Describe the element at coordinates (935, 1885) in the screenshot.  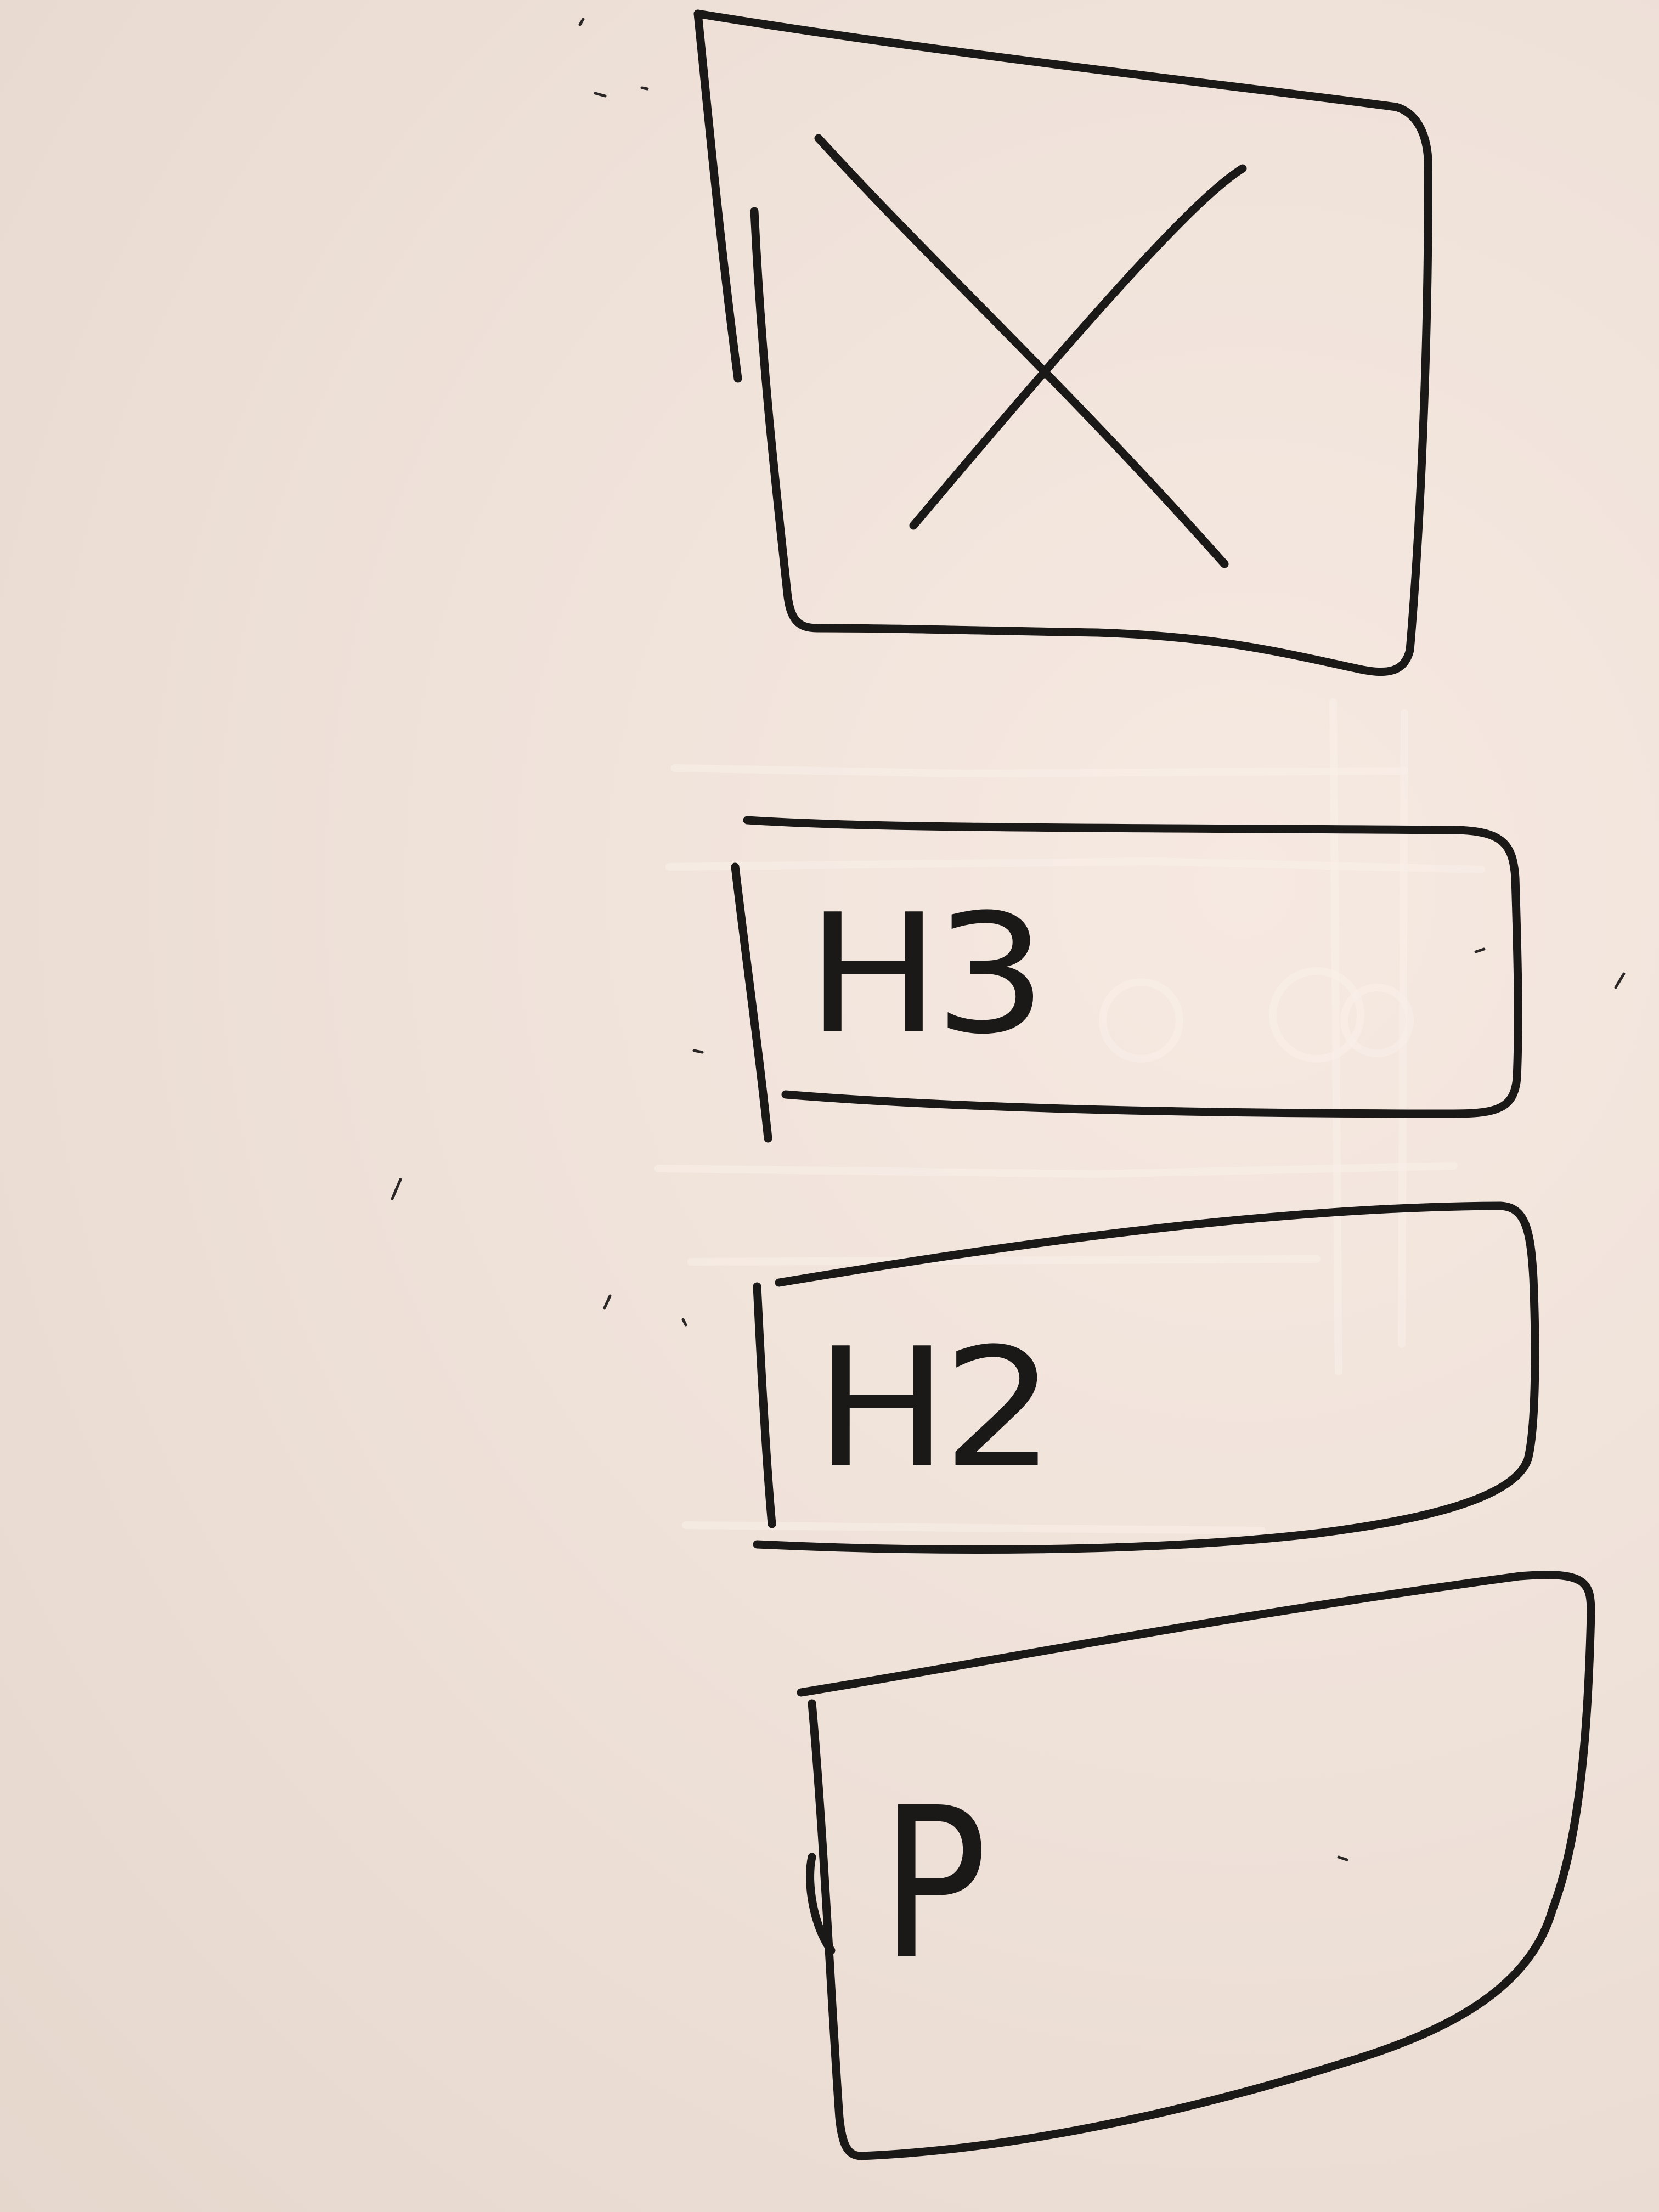
I see `p-label: P` at that location.